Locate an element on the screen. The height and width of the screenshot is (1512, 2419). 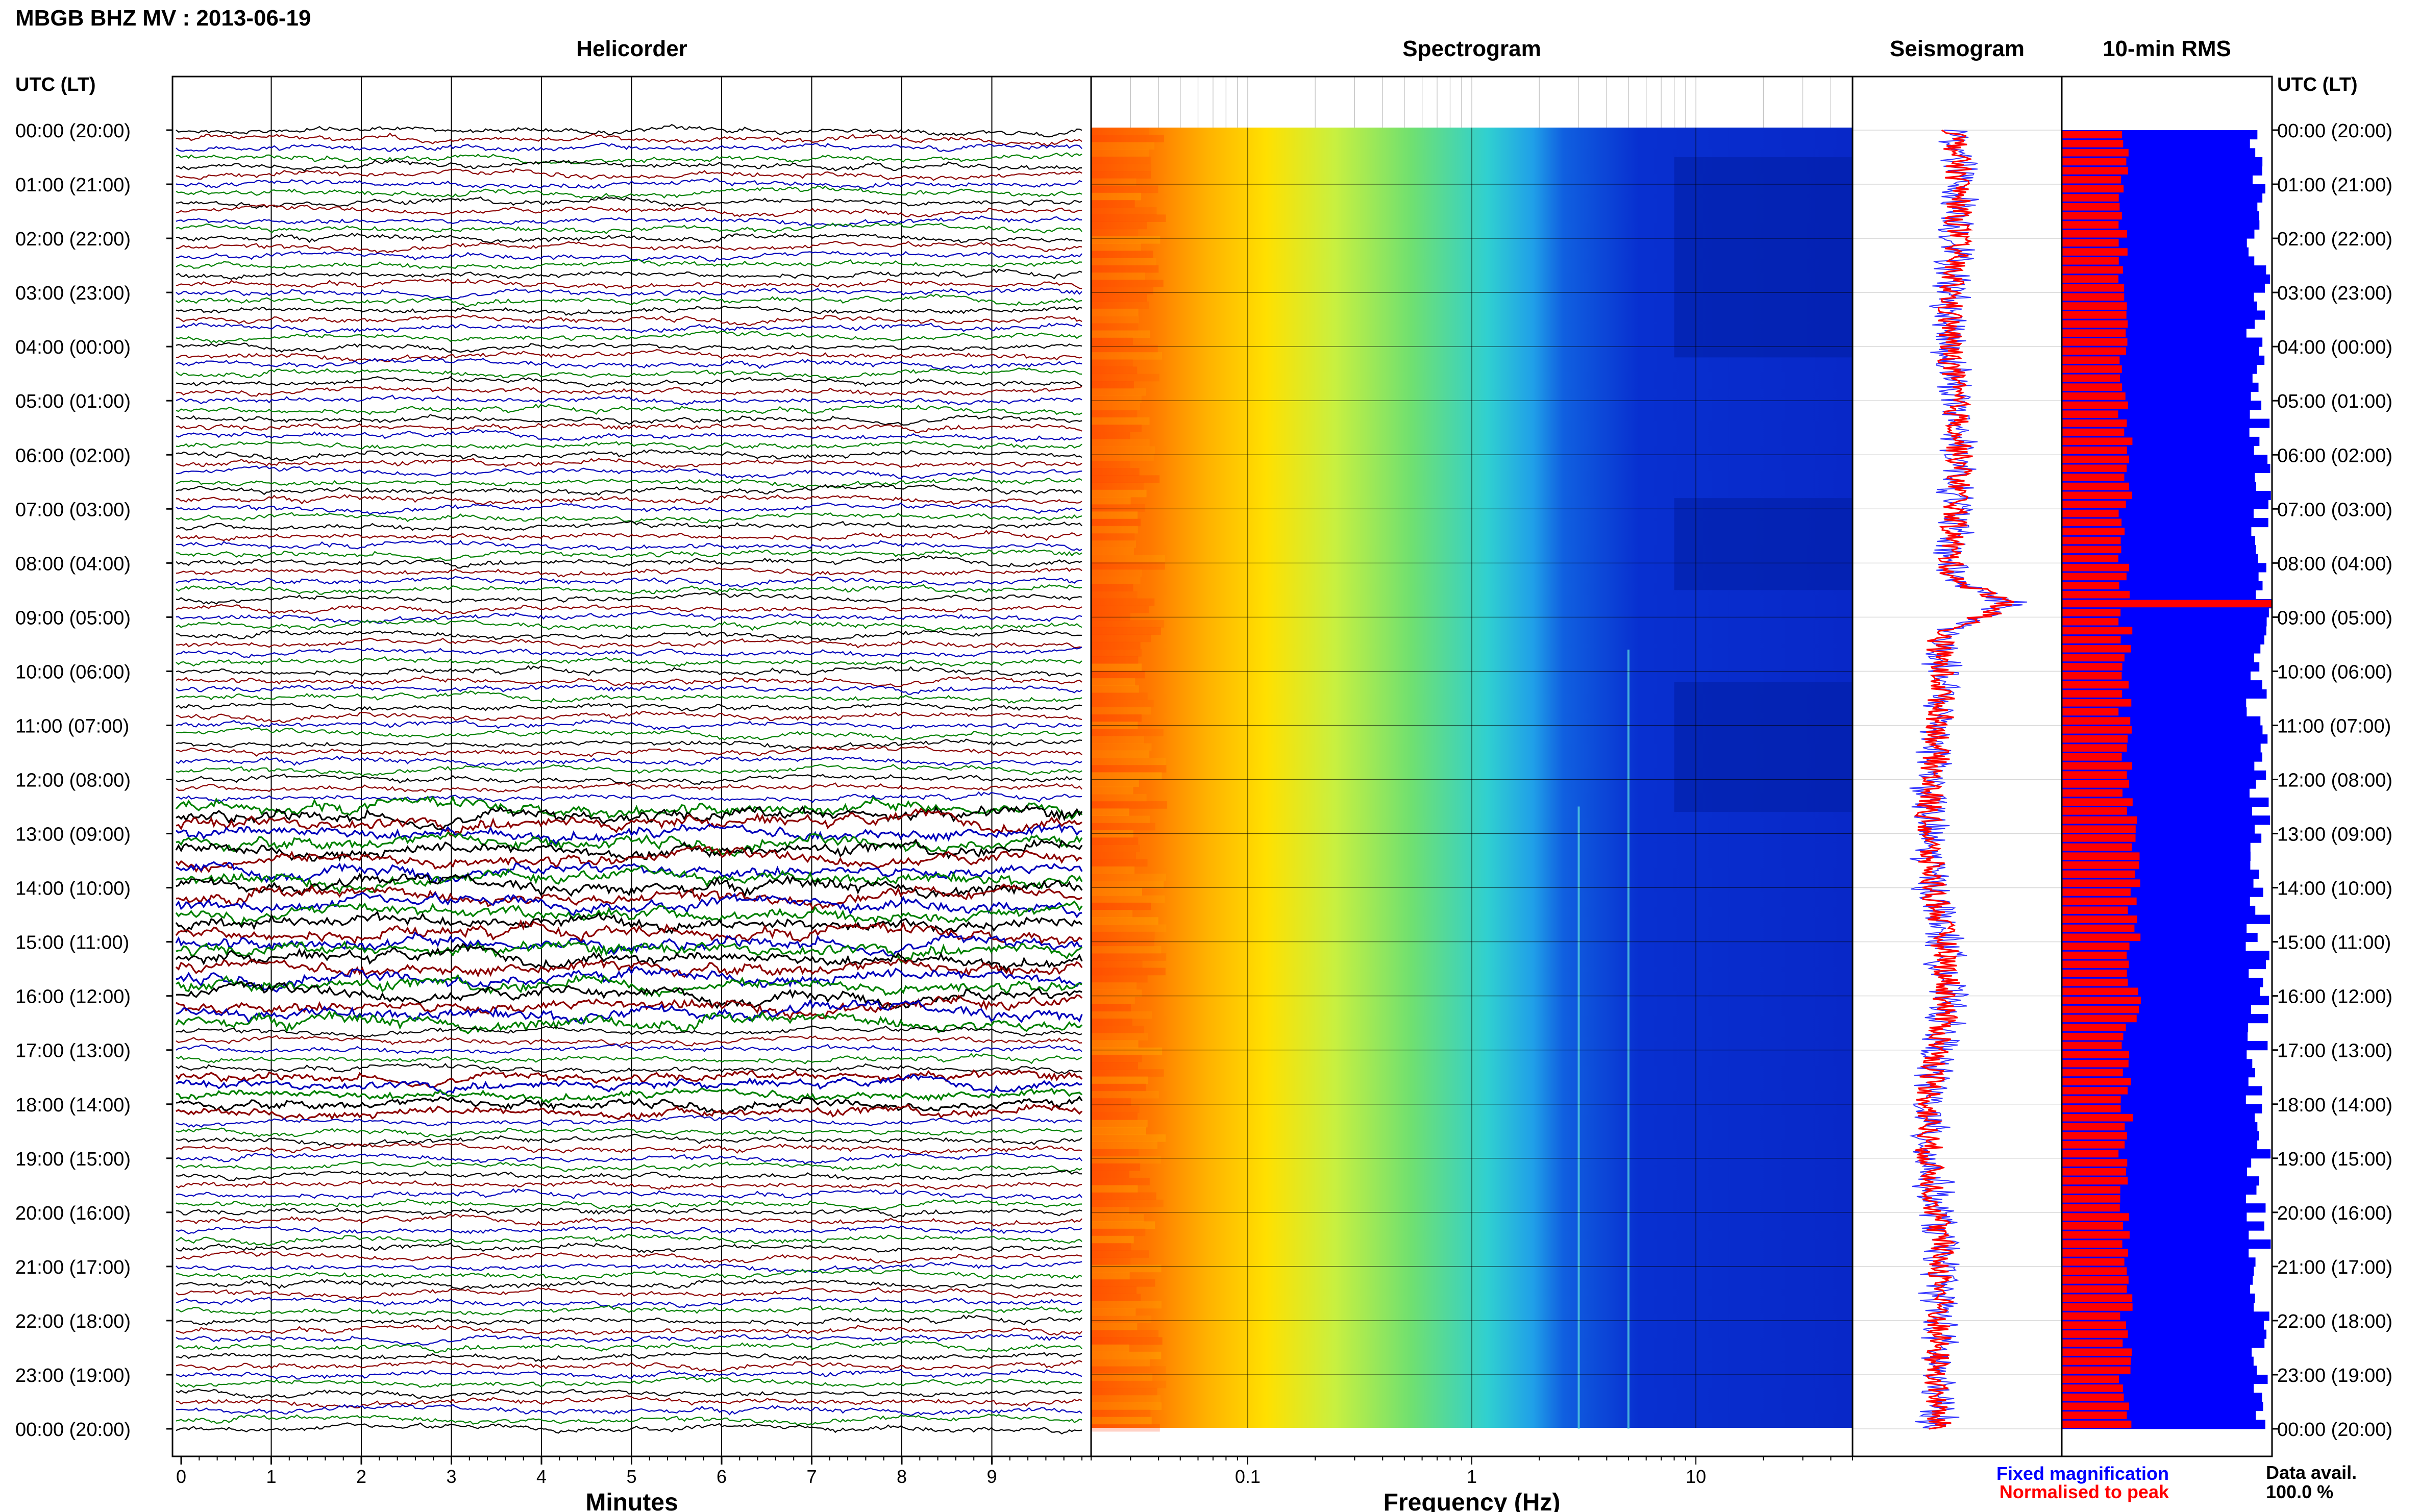
minute-tick-label: 2 is located at coordinates (361, 1476).